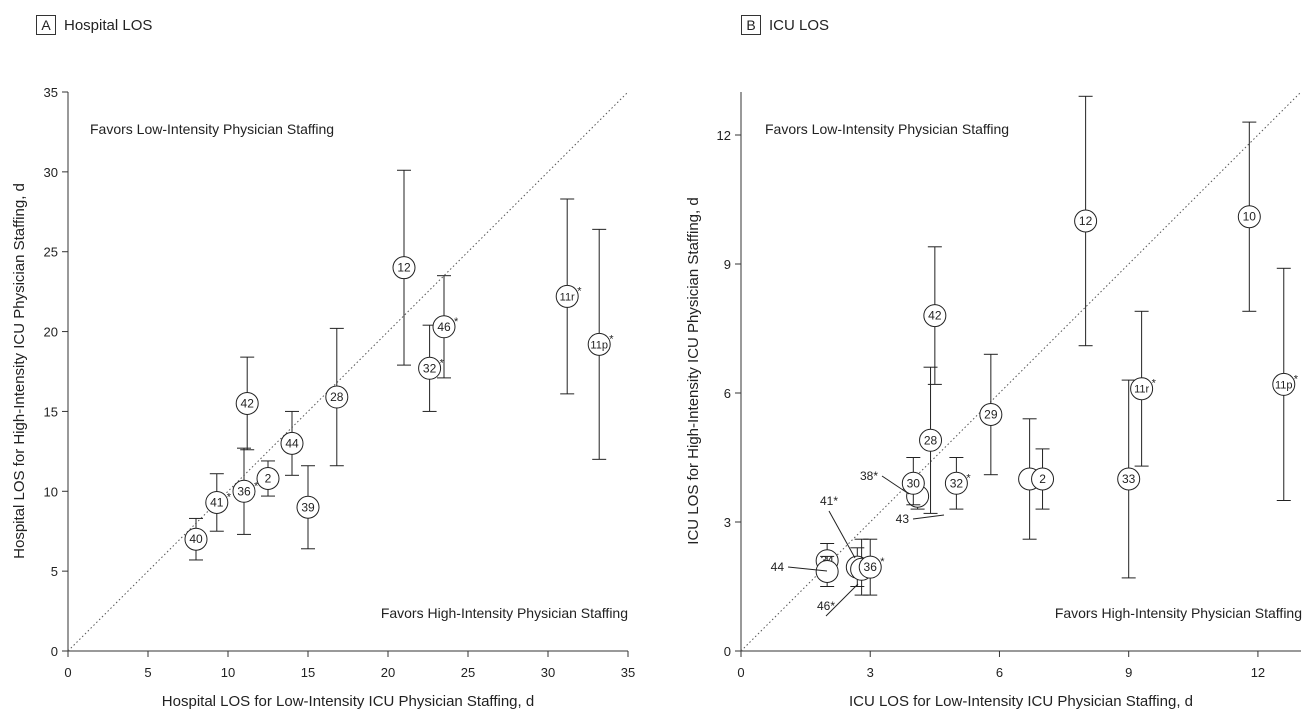 This screenshot has width=1302, height=714. I want to click on data-point: 44, so click(292, 443).